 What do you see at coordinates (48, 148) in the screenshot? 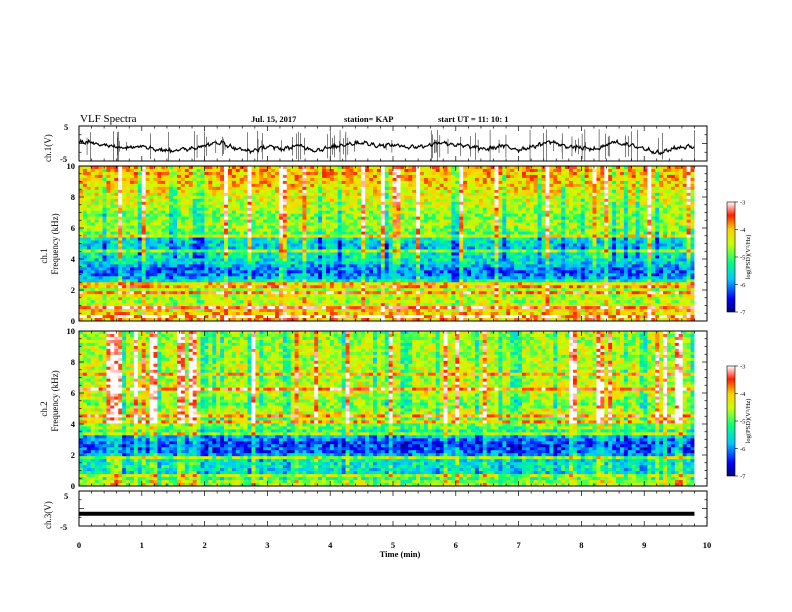
I see `ch1-waveform-ylabel: ch.1(V)` at bounding box center [48, 148].